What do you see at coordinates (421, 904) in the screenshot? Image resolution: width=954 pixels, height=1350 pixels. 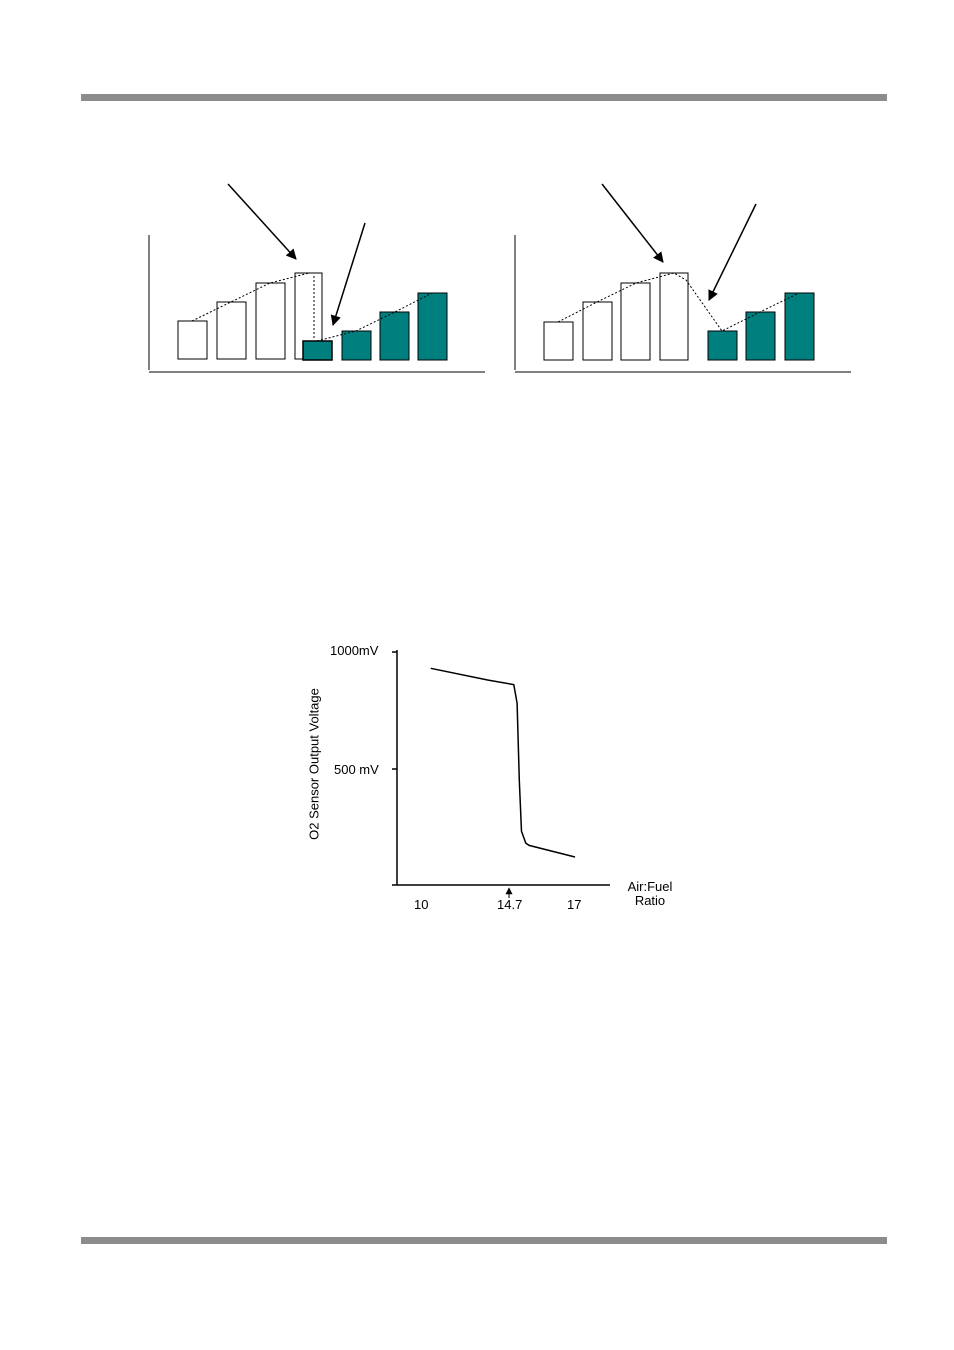 I see `x-tick-label-10: 10` at bounding box center [421, 904].